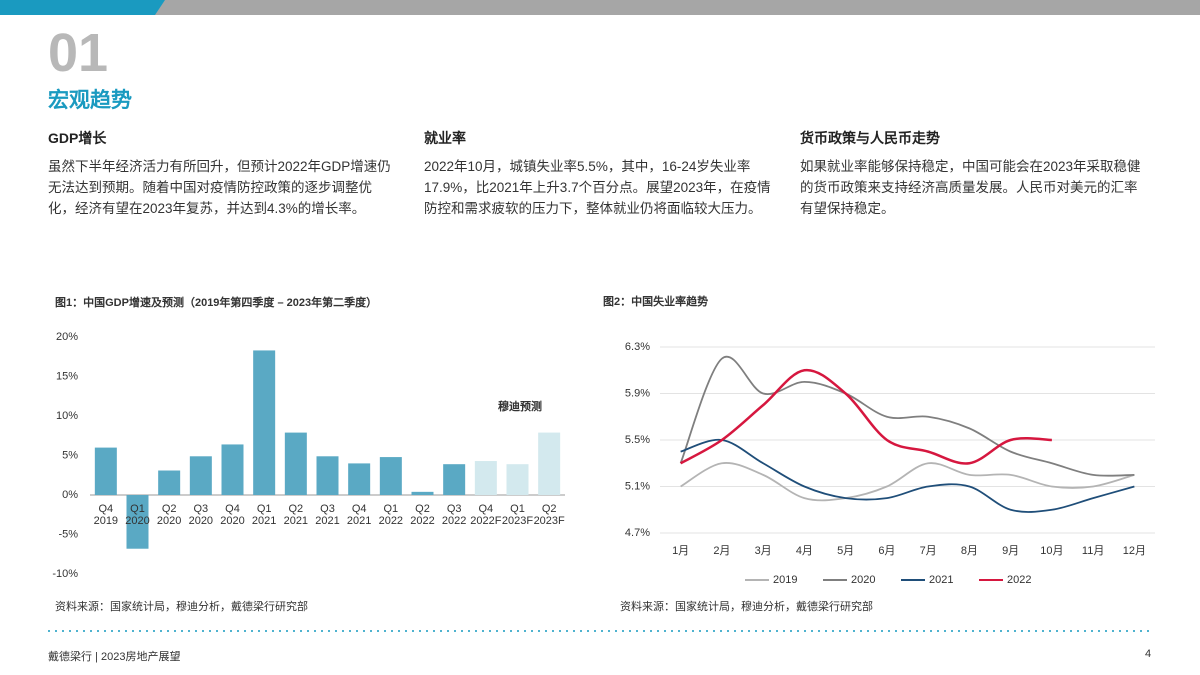 The image size is (1200, 675). What do you see at coordinates (77, 138) in the screenshot?
I see `column-title: GDP增长` at bounding box center [77, 138].